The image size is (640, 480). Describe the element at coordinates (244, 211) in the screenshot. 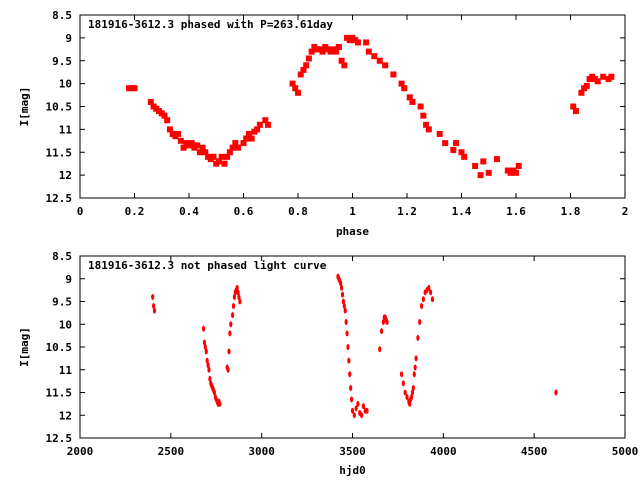

I see `x-tick-label: 0.6` at that location.